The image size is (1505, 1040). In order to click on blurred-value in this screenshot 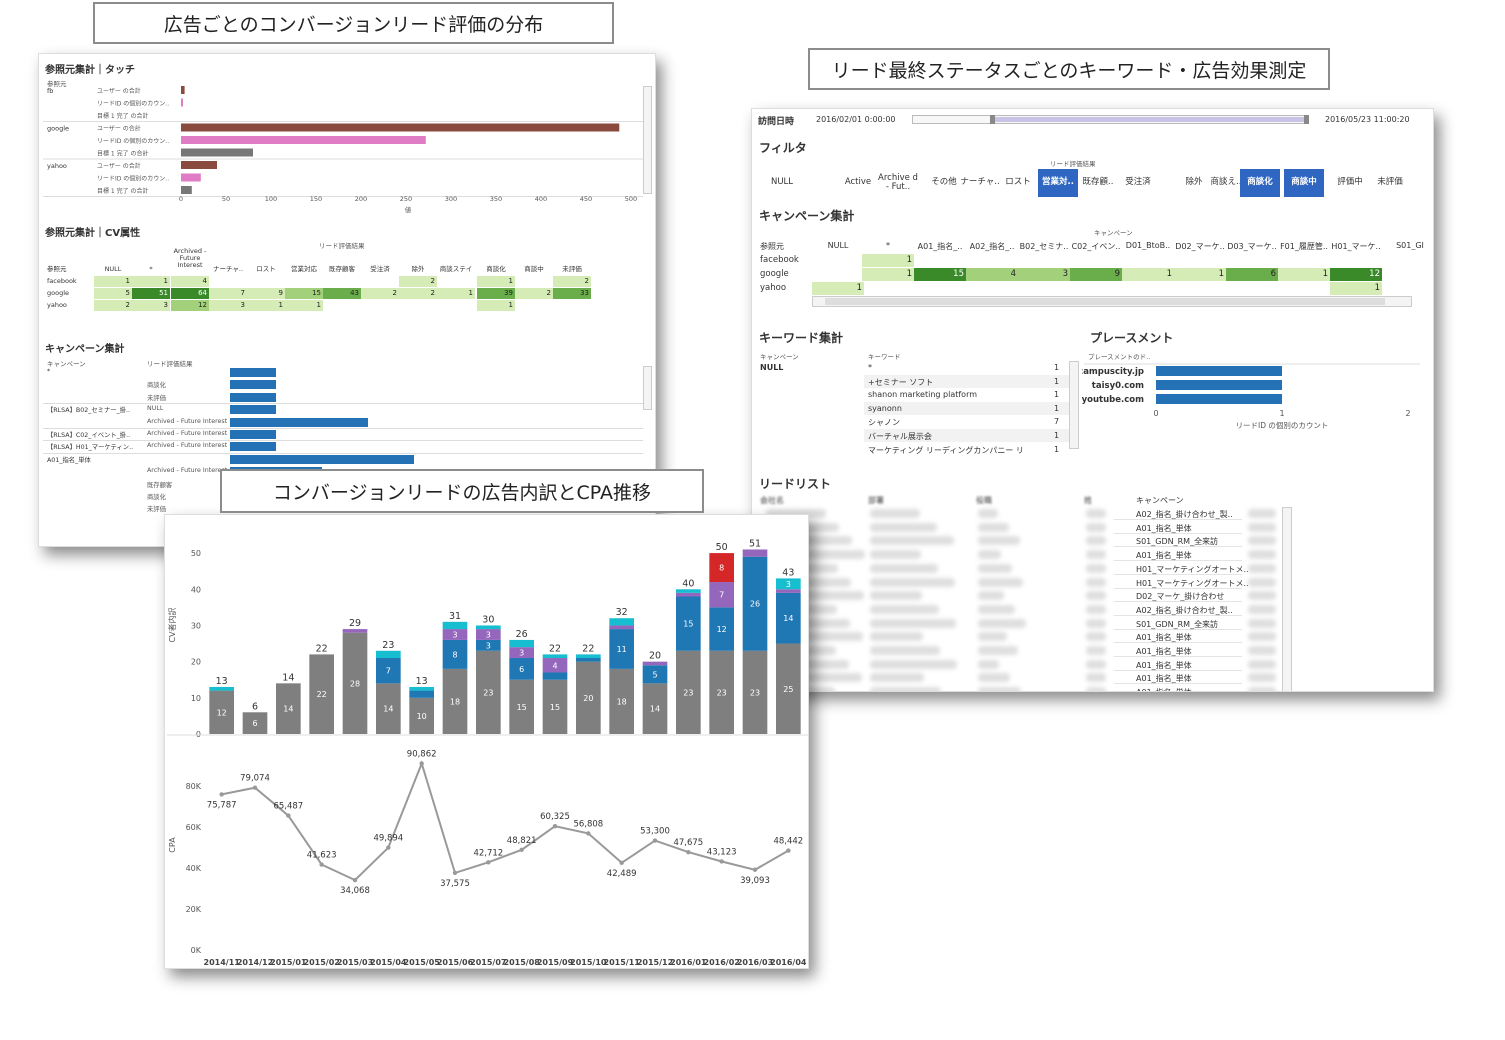, I will do `click(1262, 541)`.